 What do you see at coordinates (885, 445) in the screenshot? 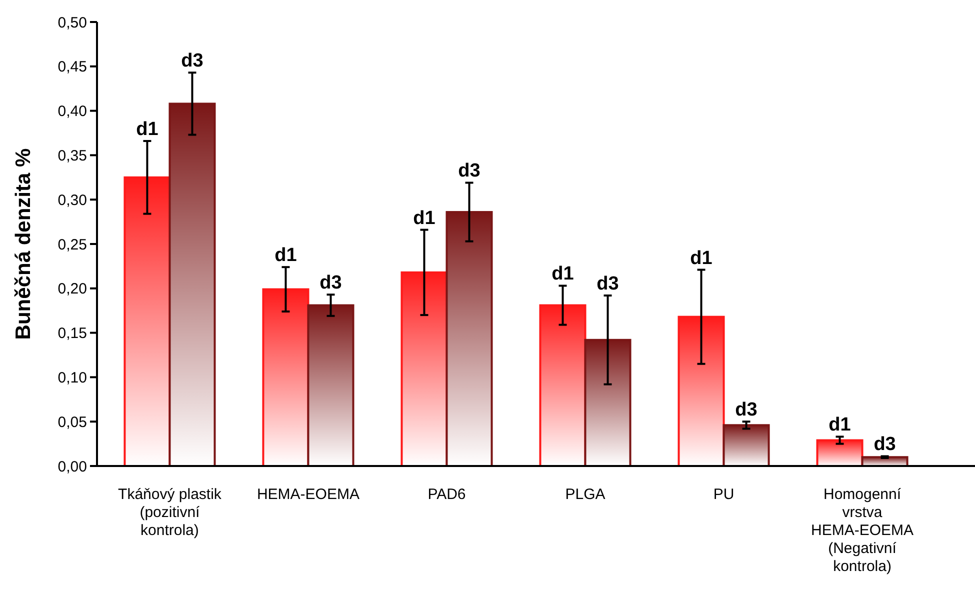
I see `series-label: d3` at bounding box center [885, 445].